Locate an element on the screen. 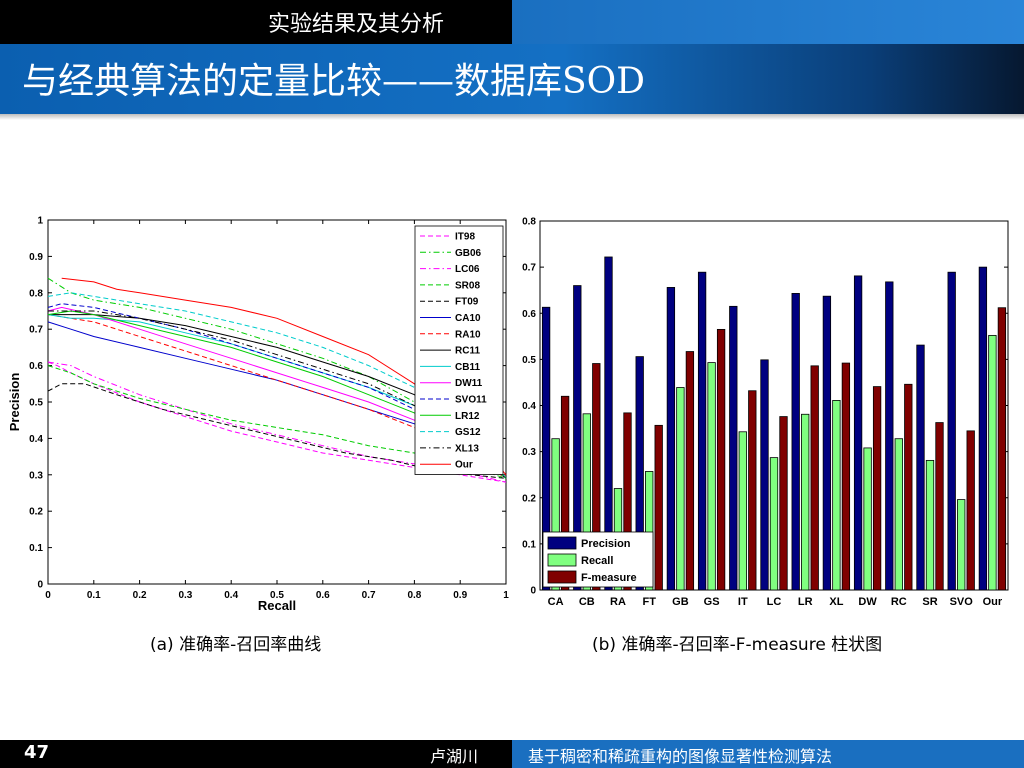 Image resolution: width=1024 pixels, height=768 pixels. bar-f-measure-lc is located at coordinates (783, 503).